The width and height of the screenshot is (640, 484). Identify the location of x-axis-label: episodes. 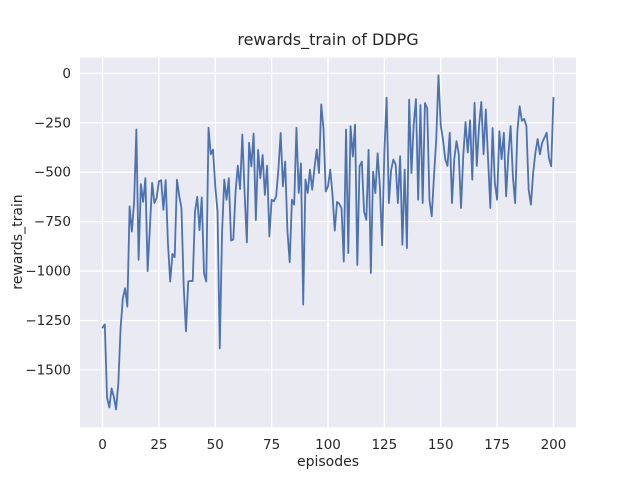
(328, 462).